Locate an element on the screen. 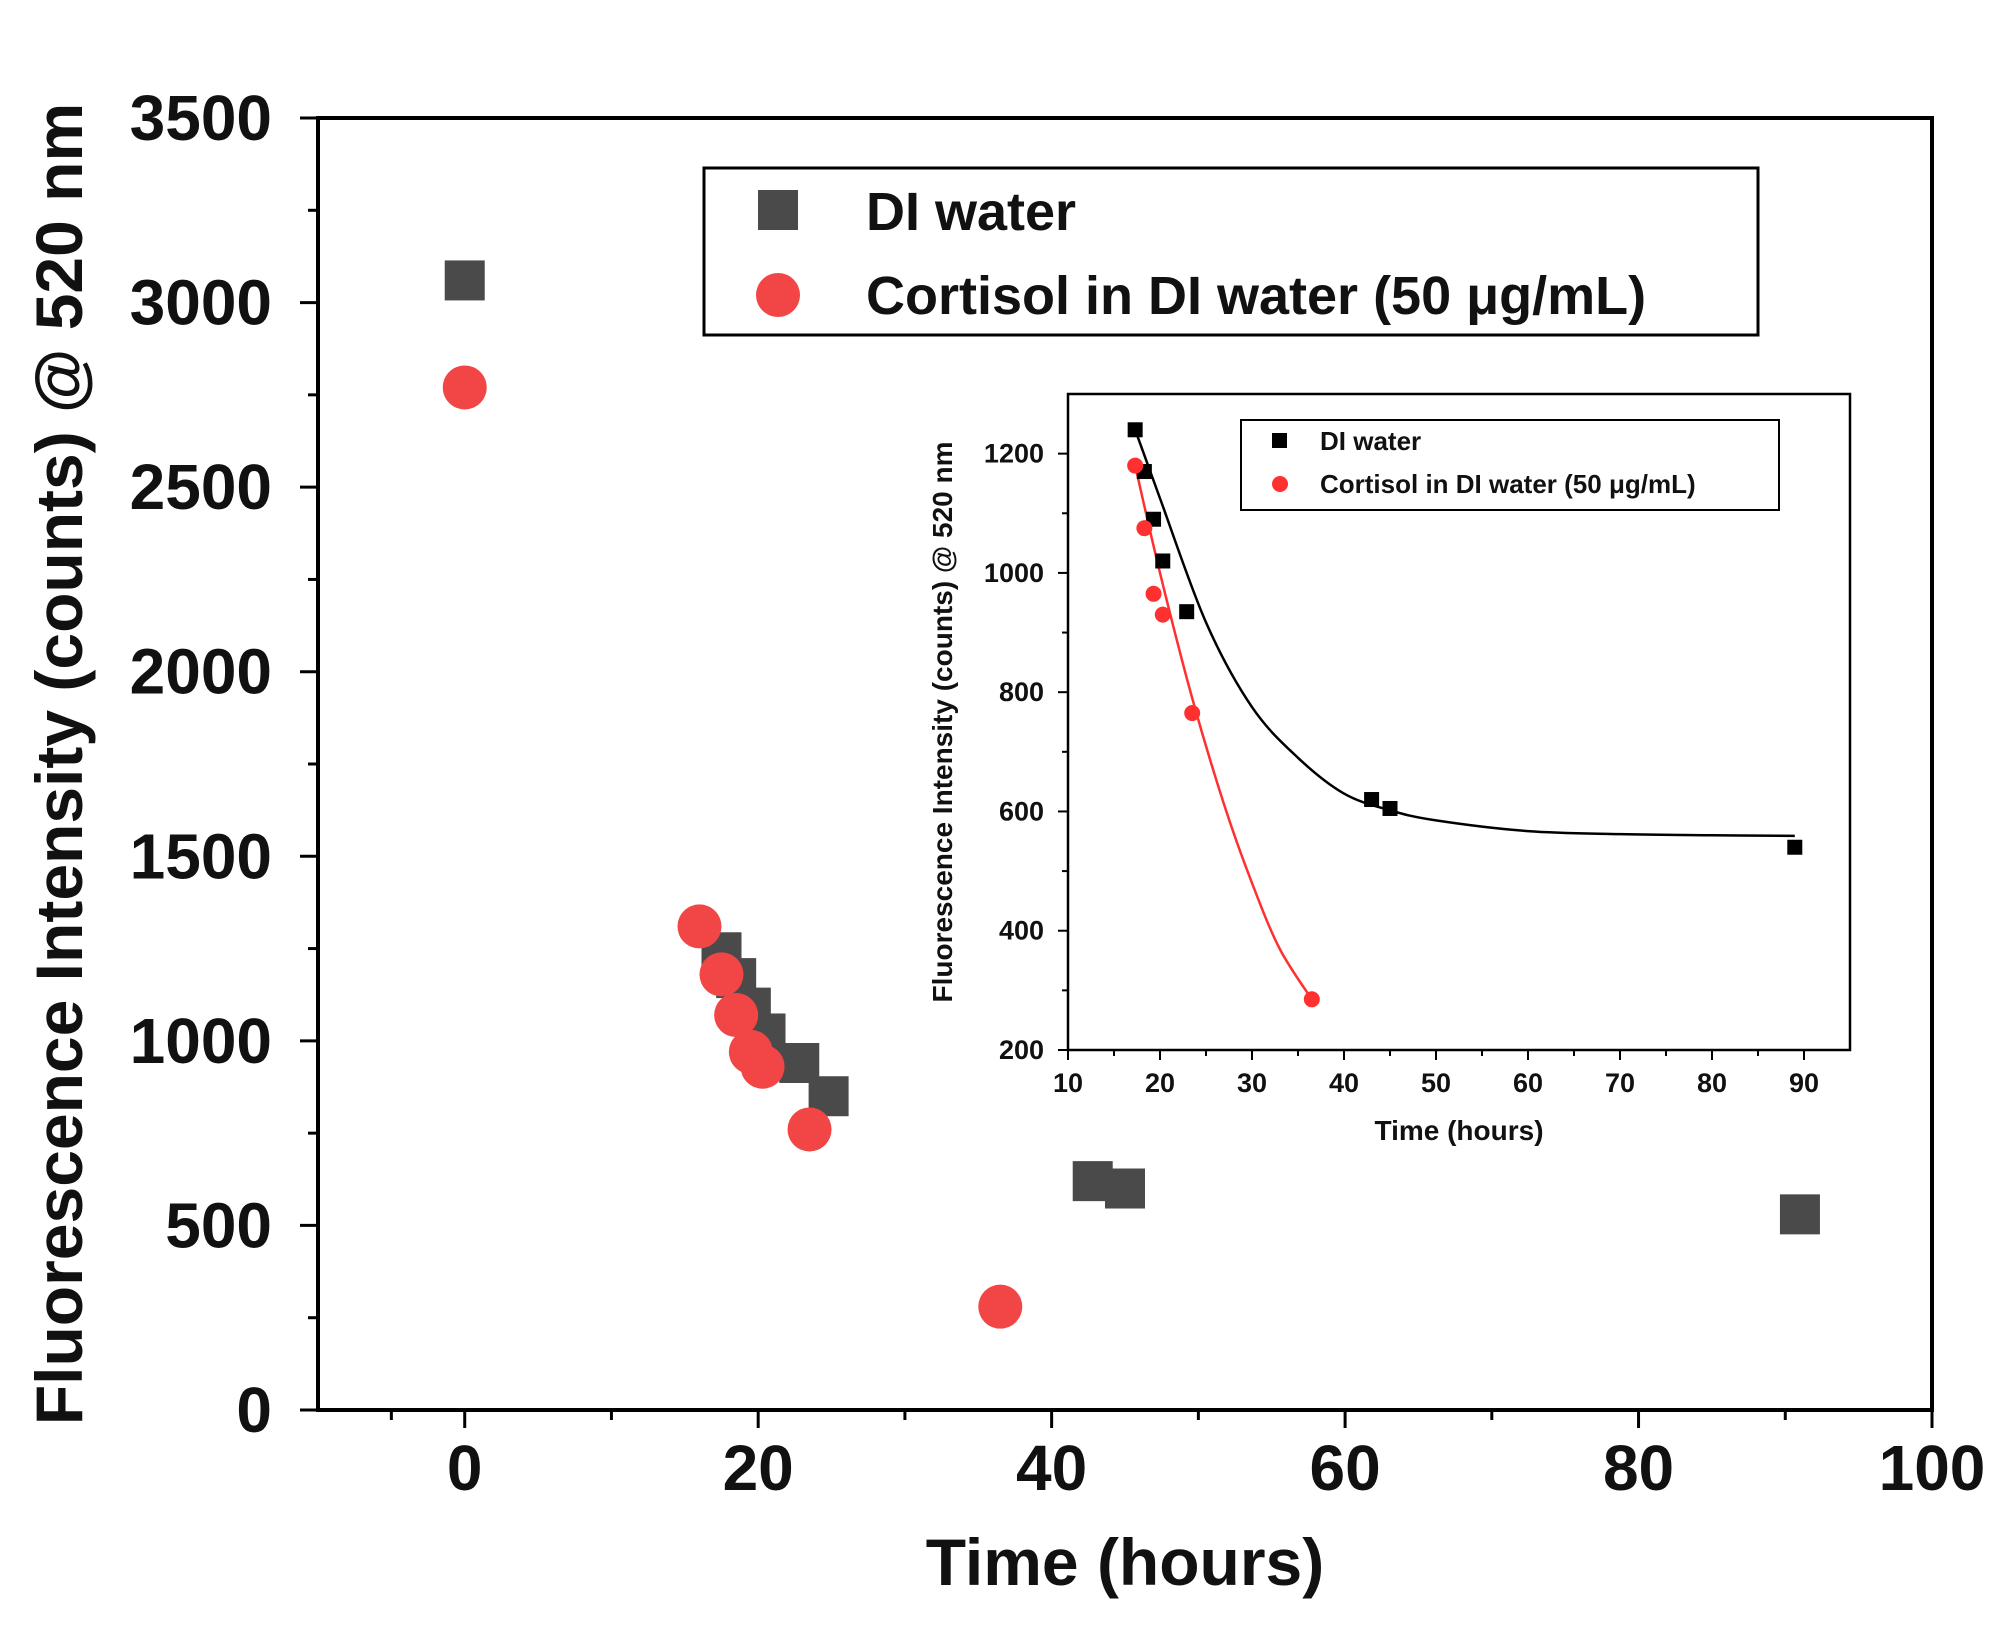 This screenshot has width=1997, height=1625. inset-x-tick-labels: 10 20 30 40 50 60 70 80 90 is located at coordinates (1436, 1083).